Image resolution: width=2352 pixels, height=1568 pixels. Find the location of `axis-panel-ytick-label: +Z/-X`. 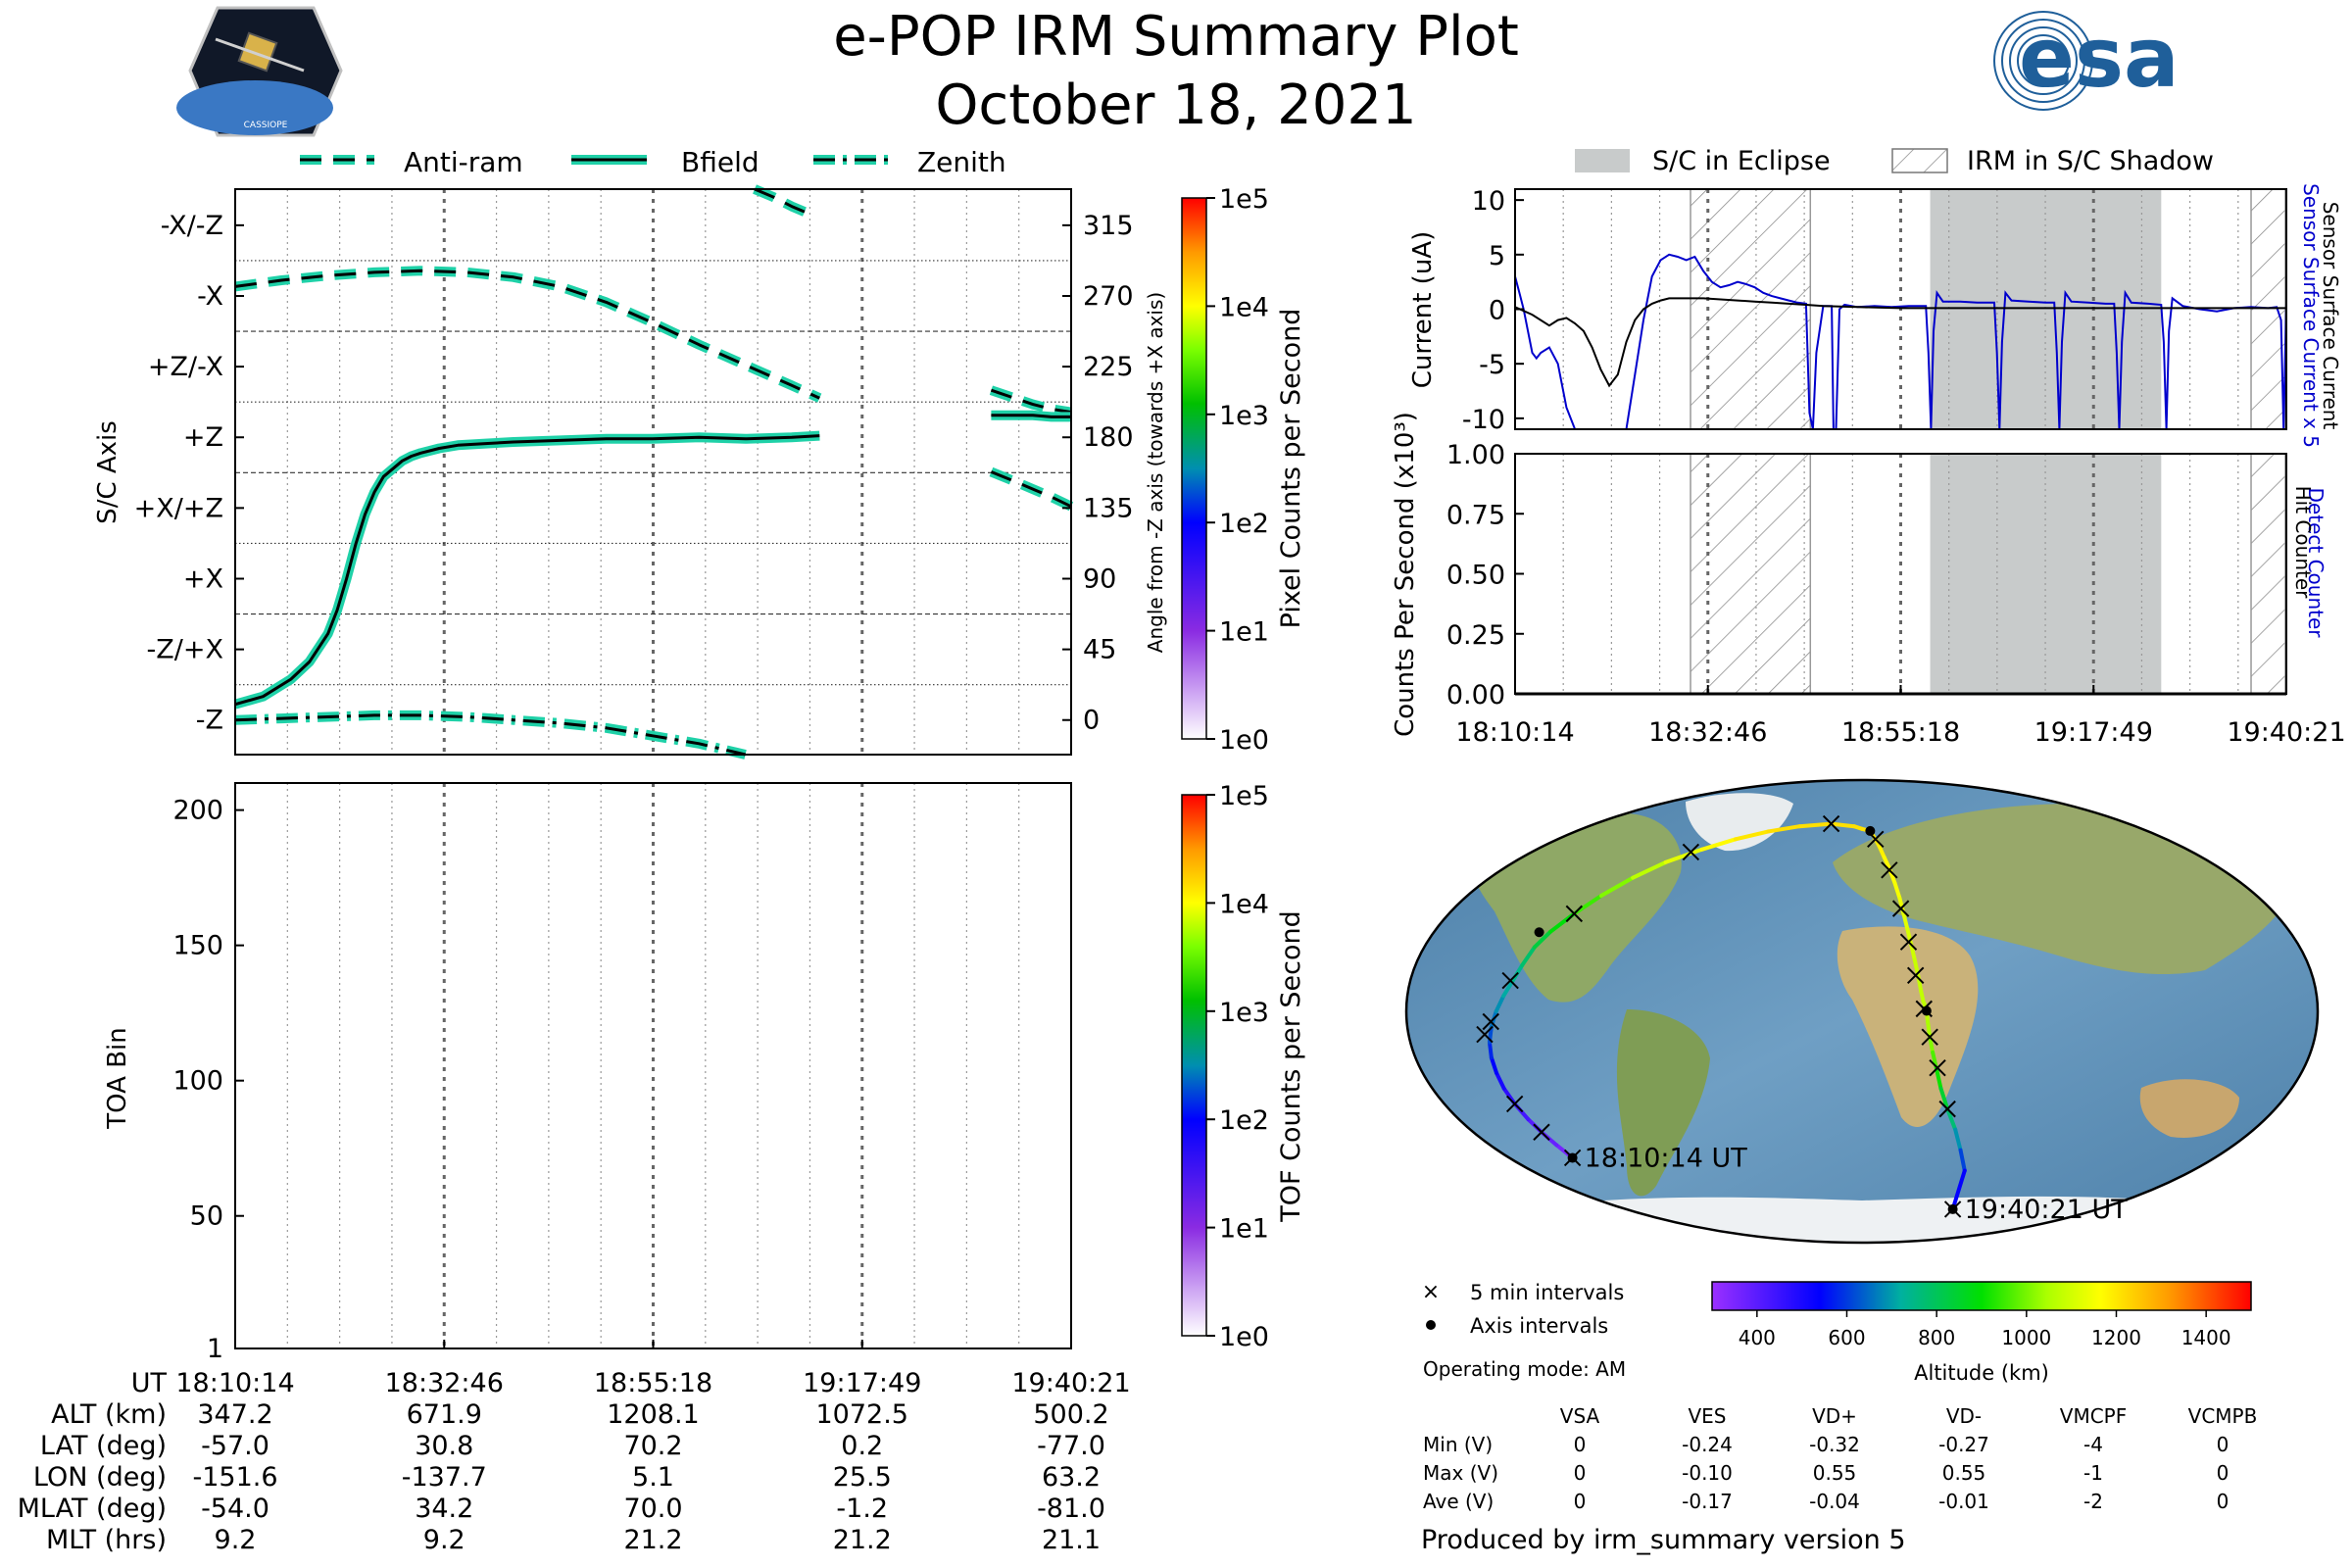

axis-panel-ytick-label: +Z/-X is located at coordinates (185, 367).